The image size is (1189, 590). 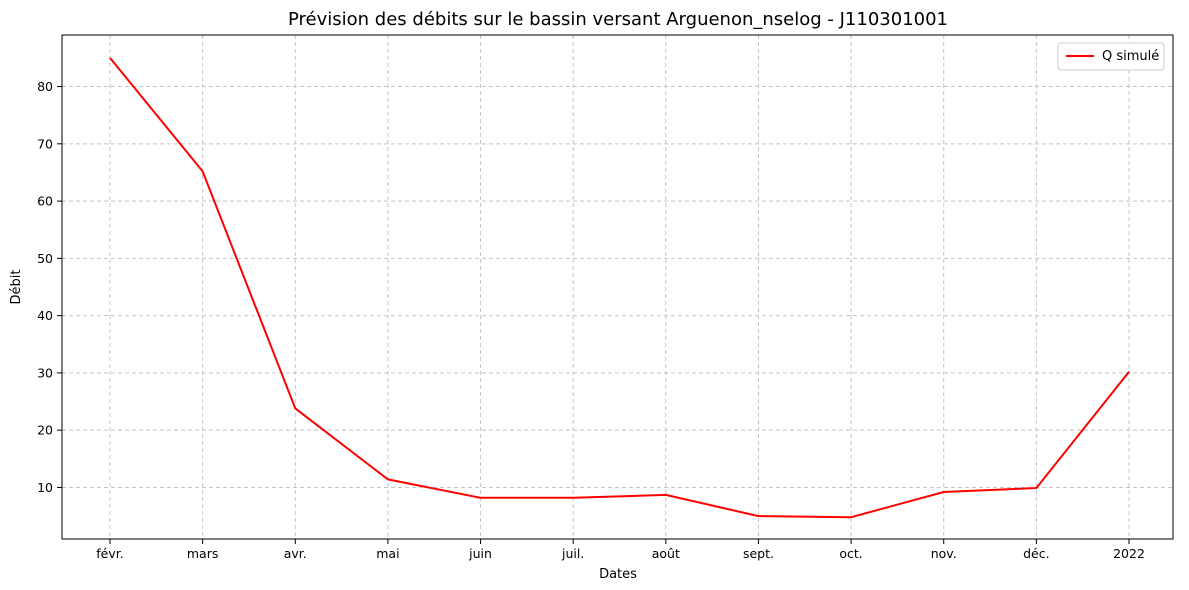 I want to click on legend-box, so click(x=1111, y=56).